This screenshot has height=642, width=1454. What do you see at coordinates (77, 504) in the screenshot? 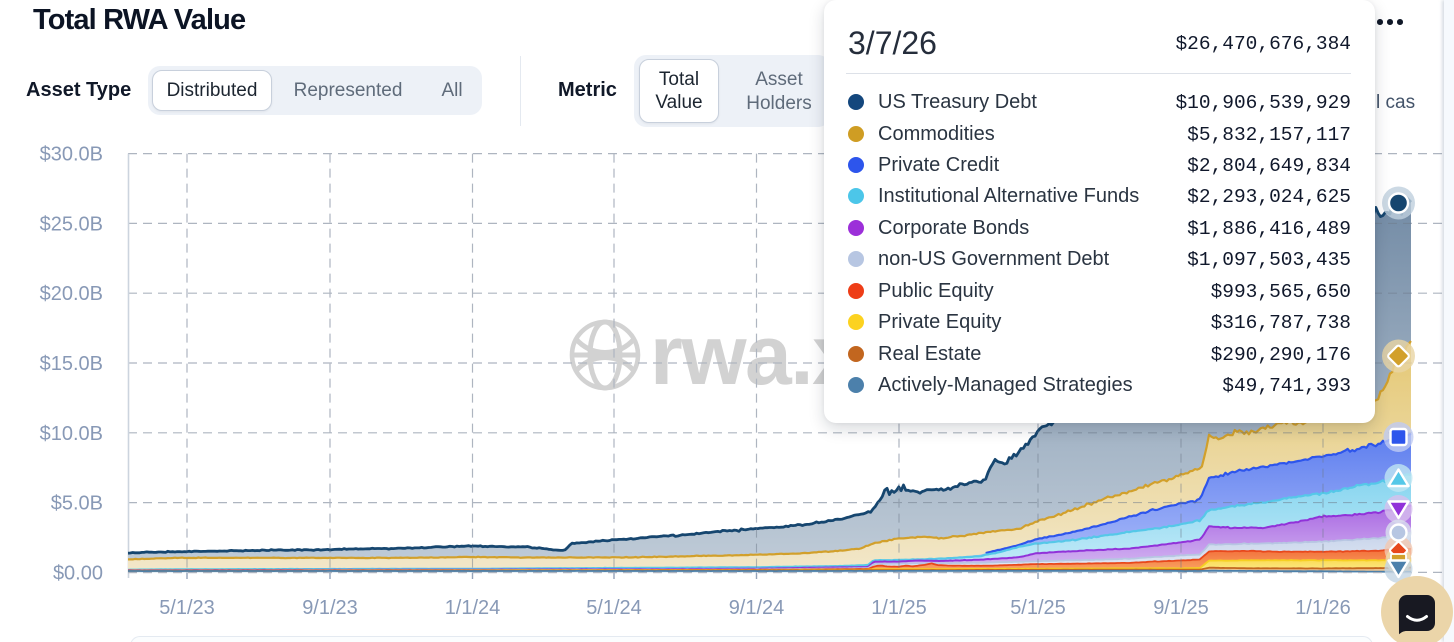
I see `svg-text: $5.0B` at bounding box center [77, 504].